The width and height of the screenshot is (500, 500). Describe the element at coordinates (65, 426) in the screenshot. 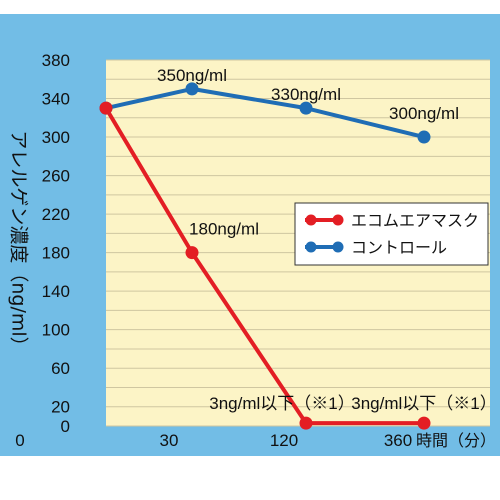

I see `y-tick-label: 0` at that location.